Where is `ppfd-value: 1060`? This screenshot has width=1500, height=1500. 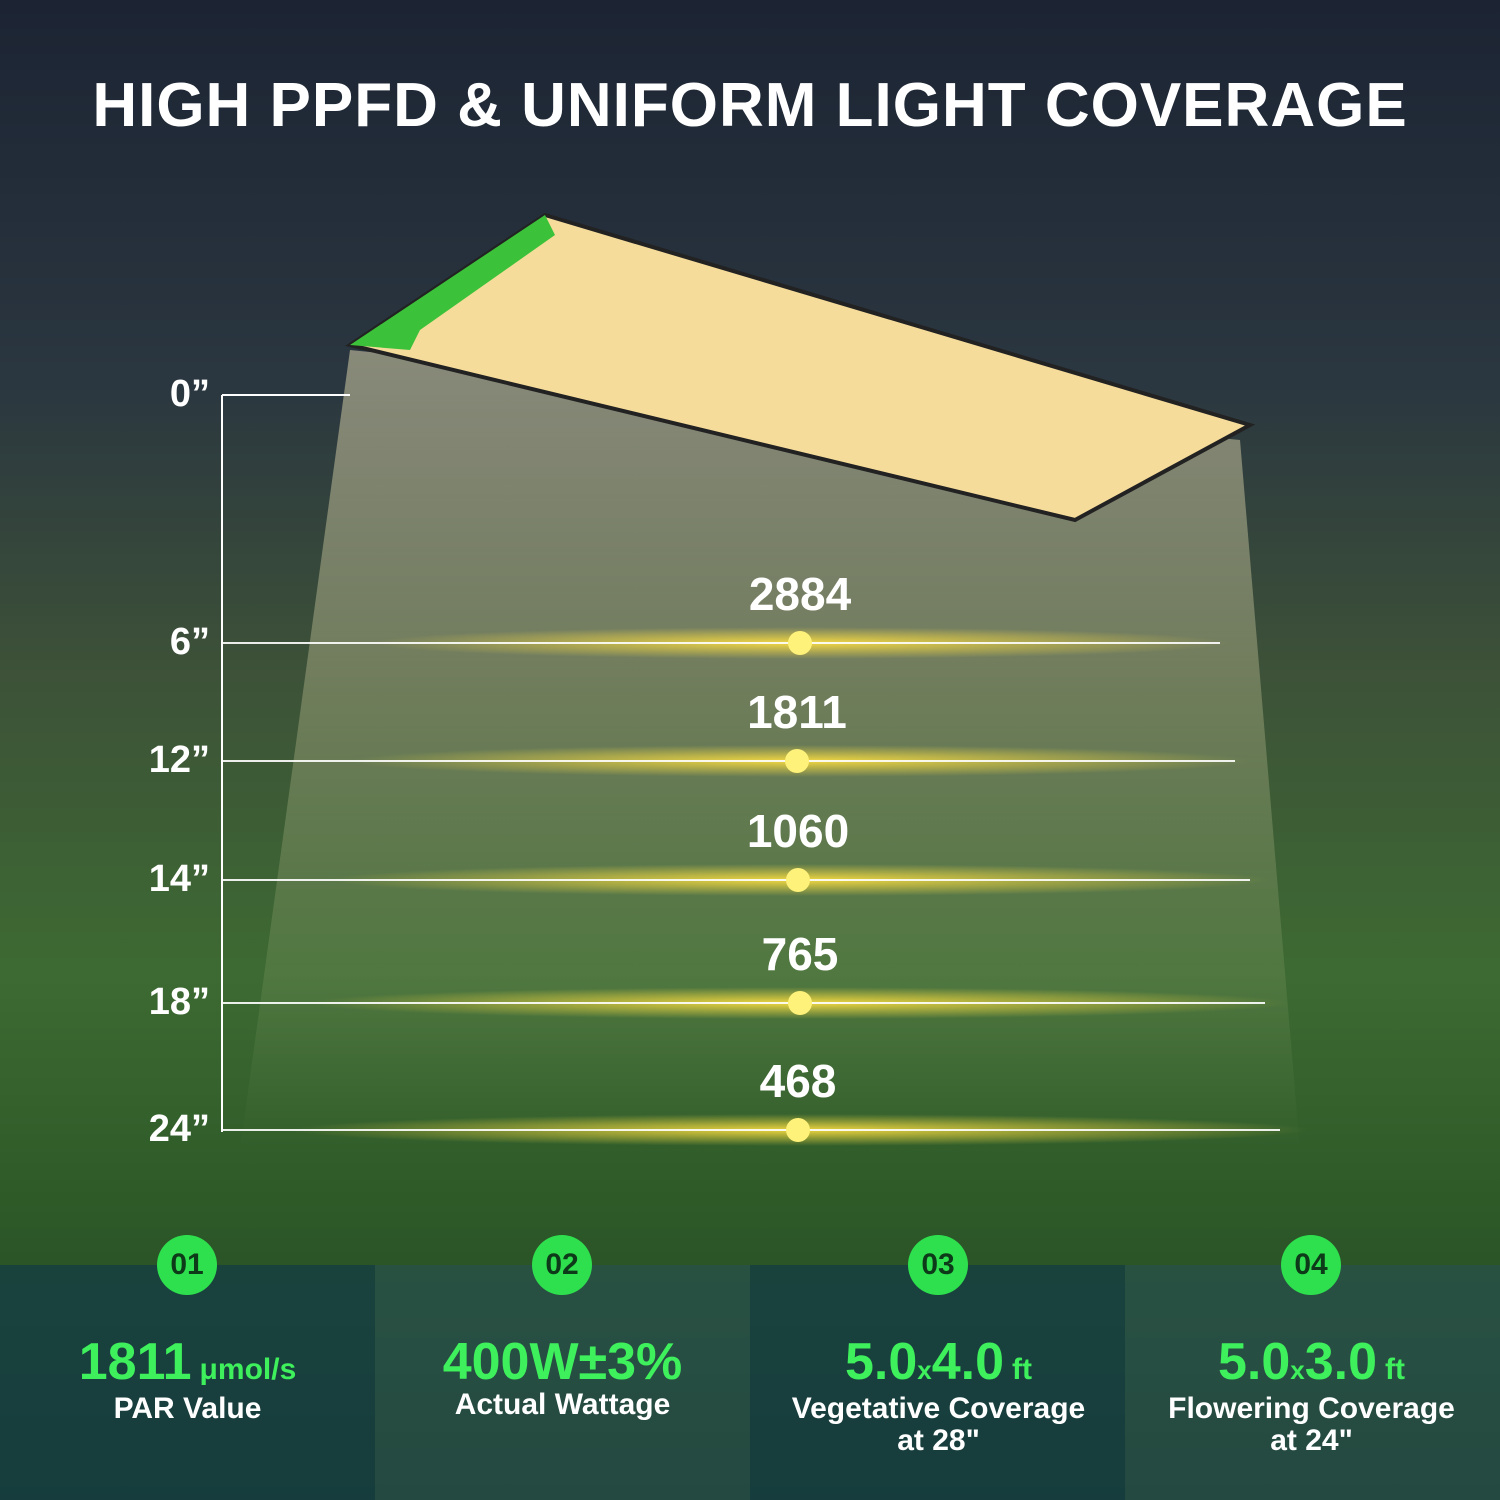 ppfd-value: 1060 is located at coordinates (798, 831).